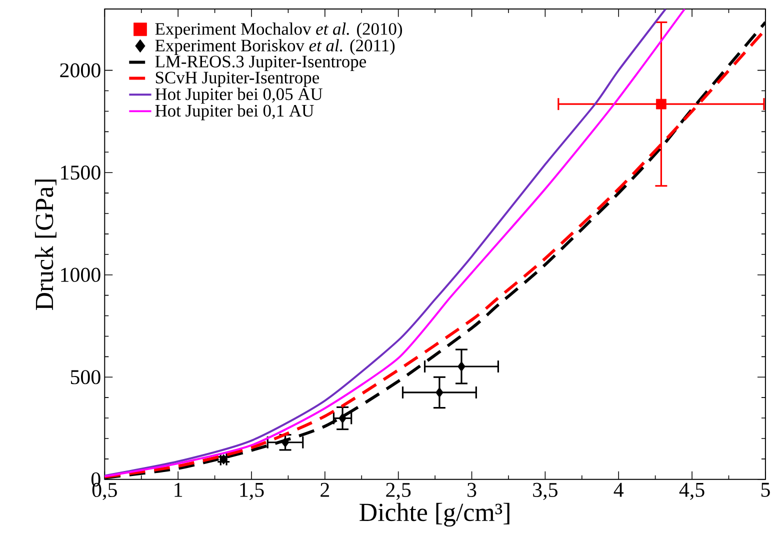 The image size is (774, 546). I want to click on x-tick-label: 1, so click(178, 489).